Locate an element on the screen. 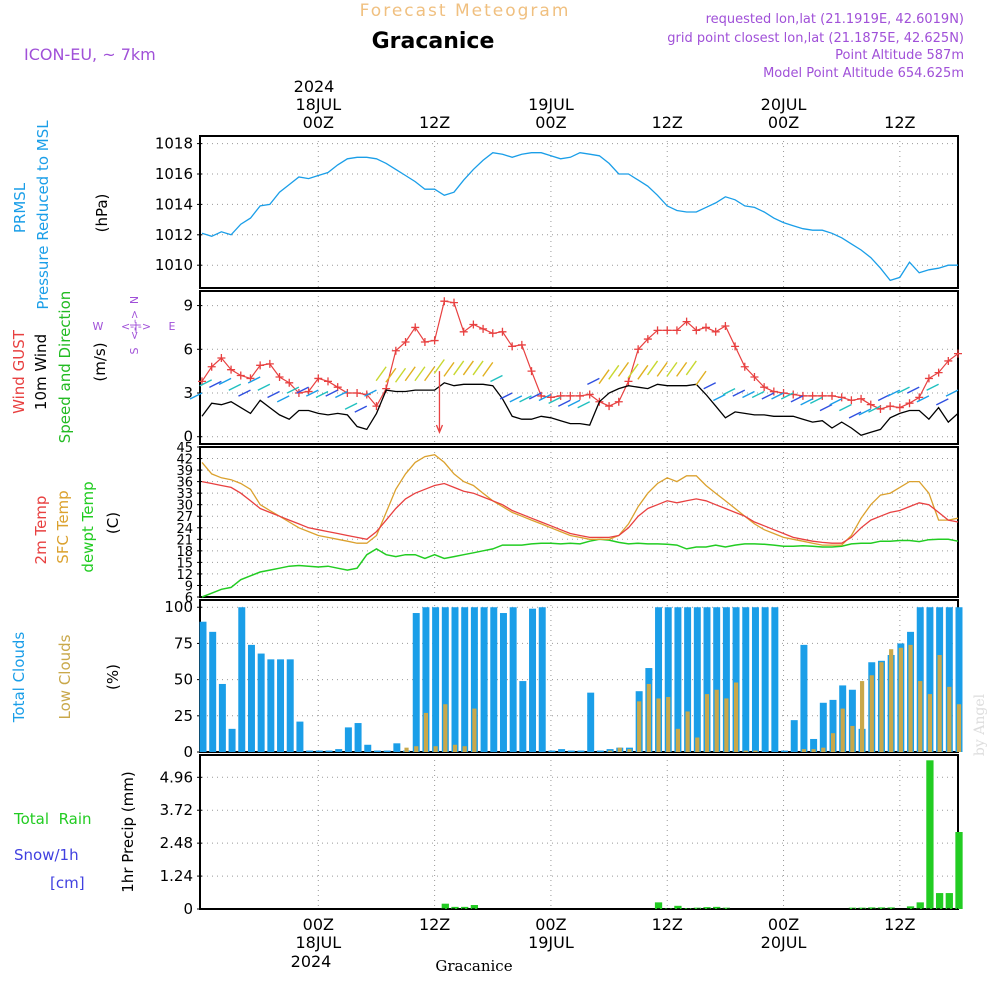 This screenshot has height=1000, width=1000. point-altitude: Point Altitude 587m is located at coordinates (899, 55).